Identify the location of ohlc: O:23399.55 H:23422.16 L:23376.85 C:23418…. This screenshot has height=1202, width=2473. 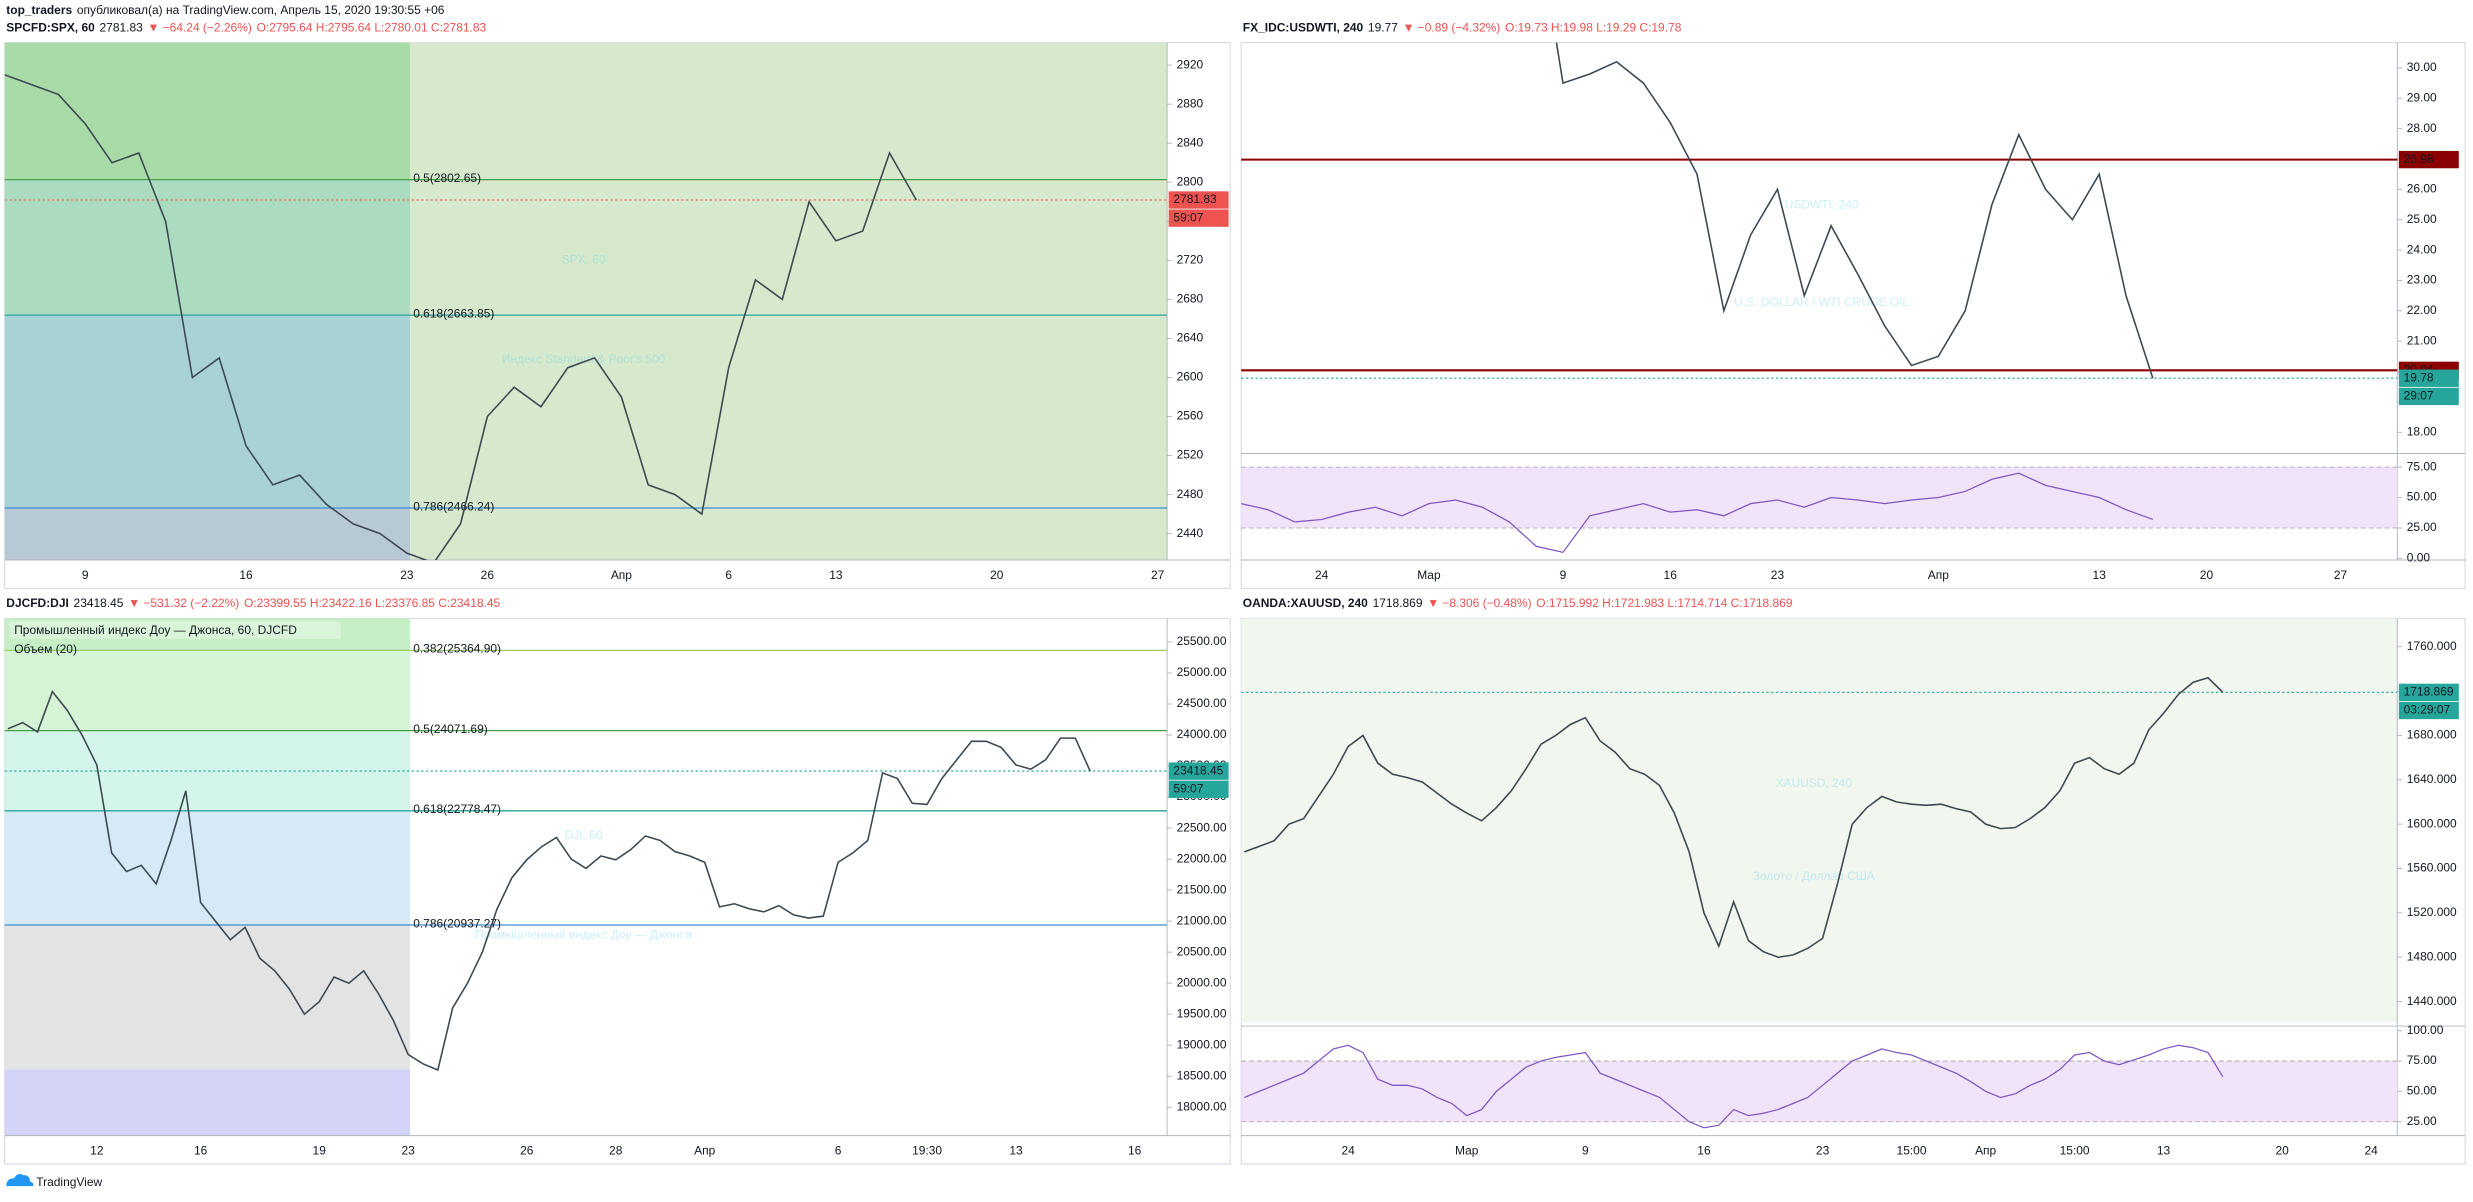
(372, 603).